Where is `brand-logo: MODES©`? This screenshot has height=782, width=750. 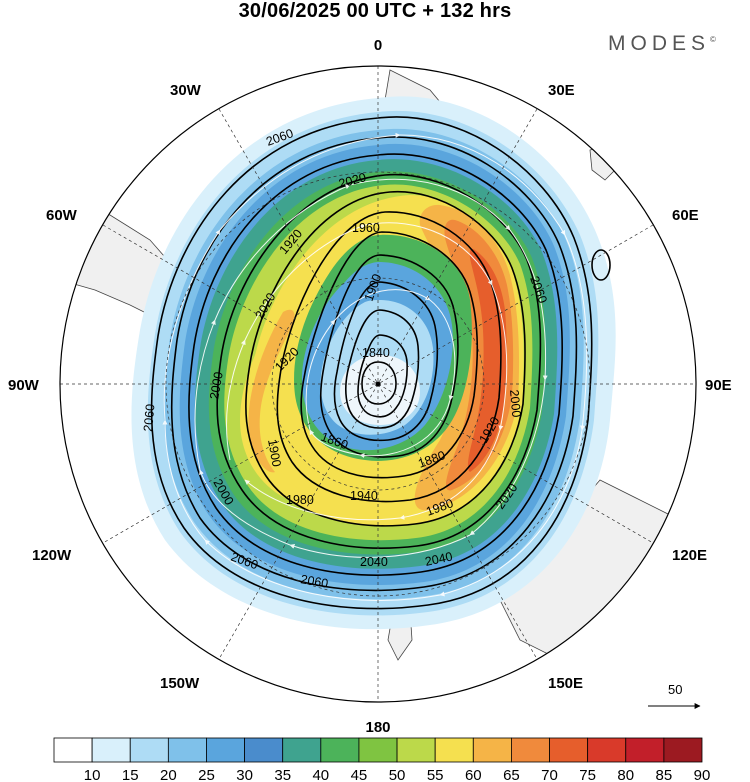 brand-logo: MODES© is located at coordinates (662, 44).